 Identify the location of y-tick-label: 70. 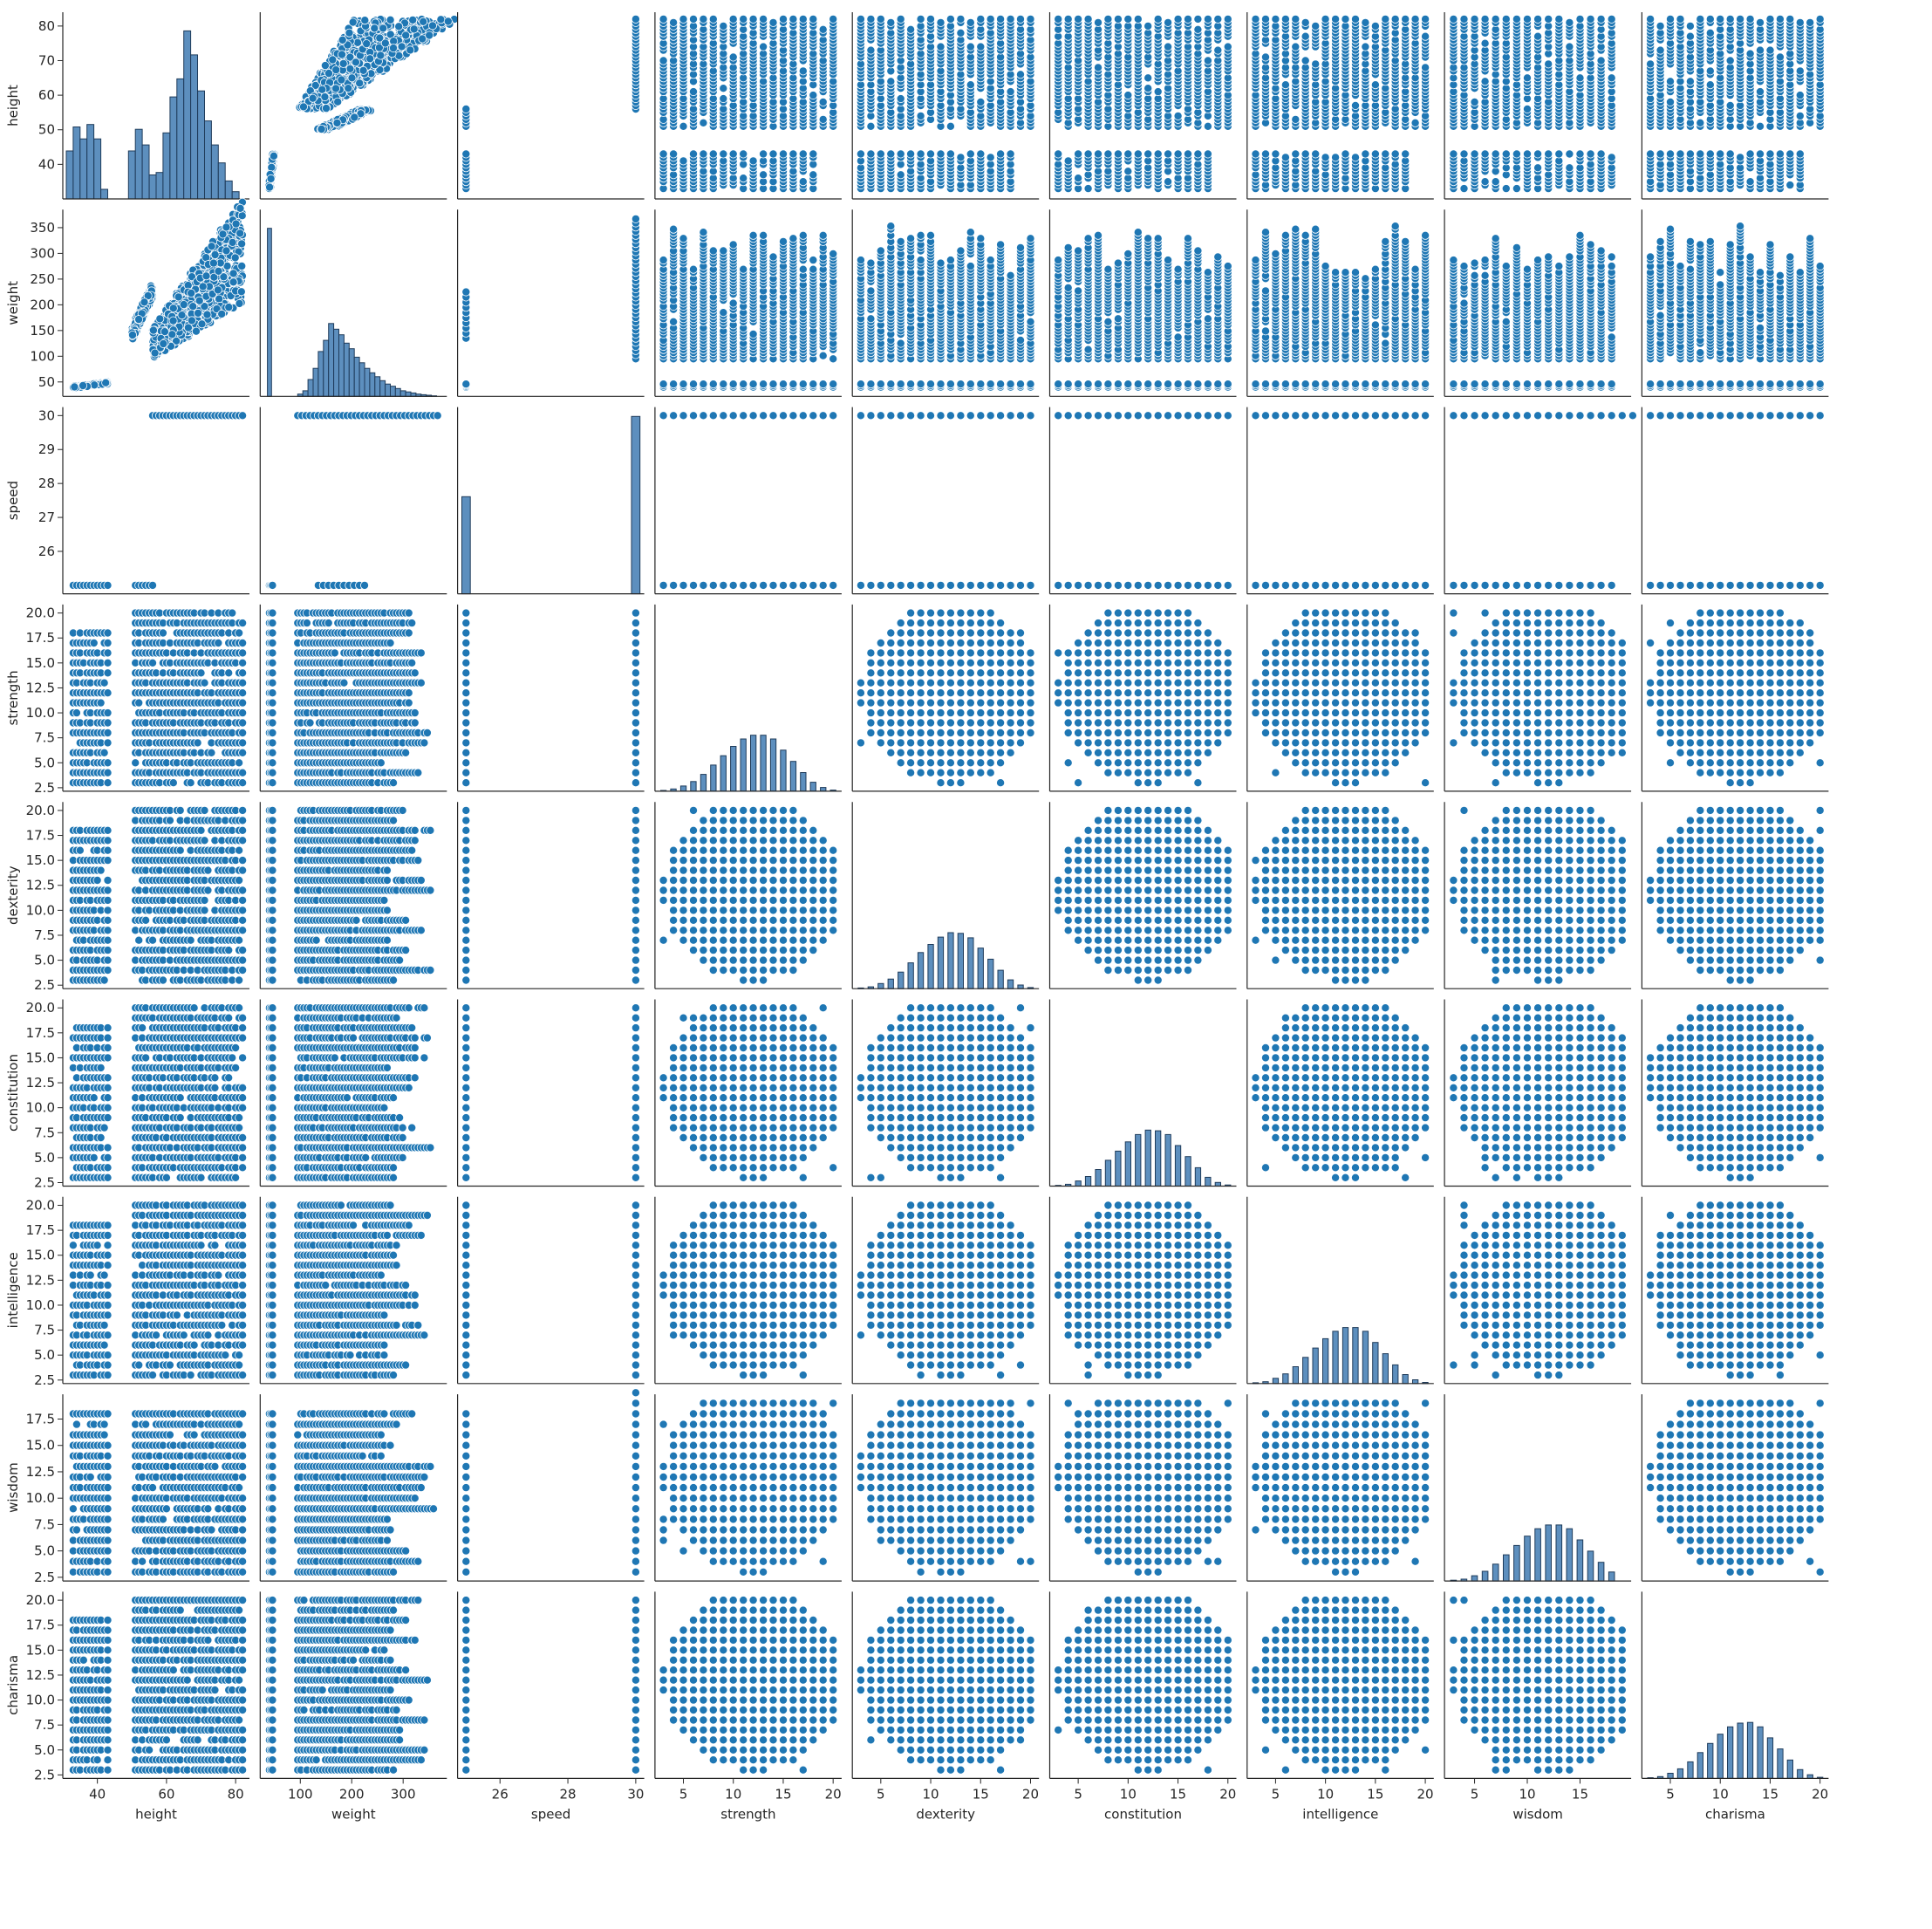
(46, 60).